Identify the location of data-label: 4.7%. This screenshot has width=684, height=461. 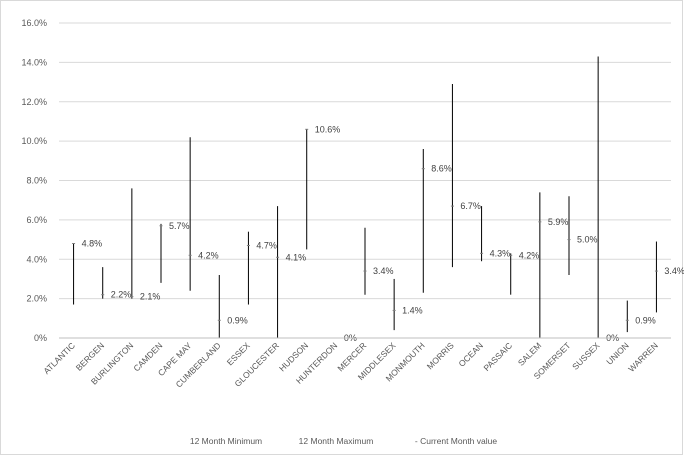
(266, 245).